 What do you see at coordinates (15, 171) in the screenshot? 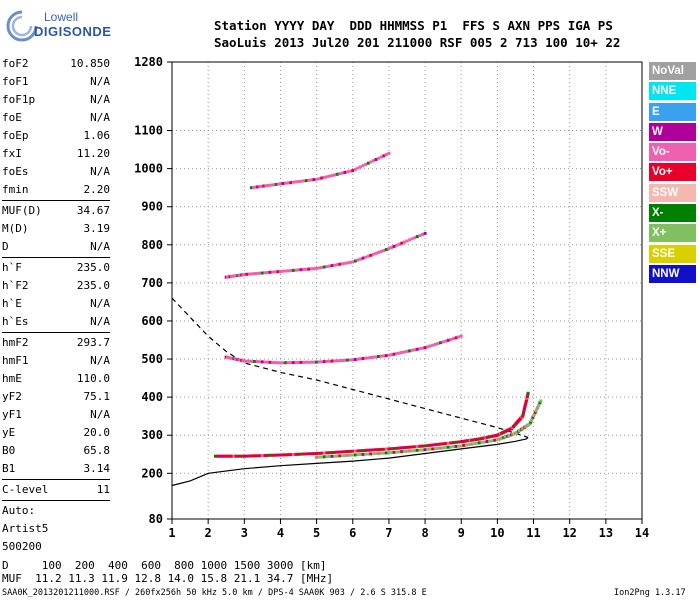
I see `param-name: foEs` at bounding box center [15, 171].